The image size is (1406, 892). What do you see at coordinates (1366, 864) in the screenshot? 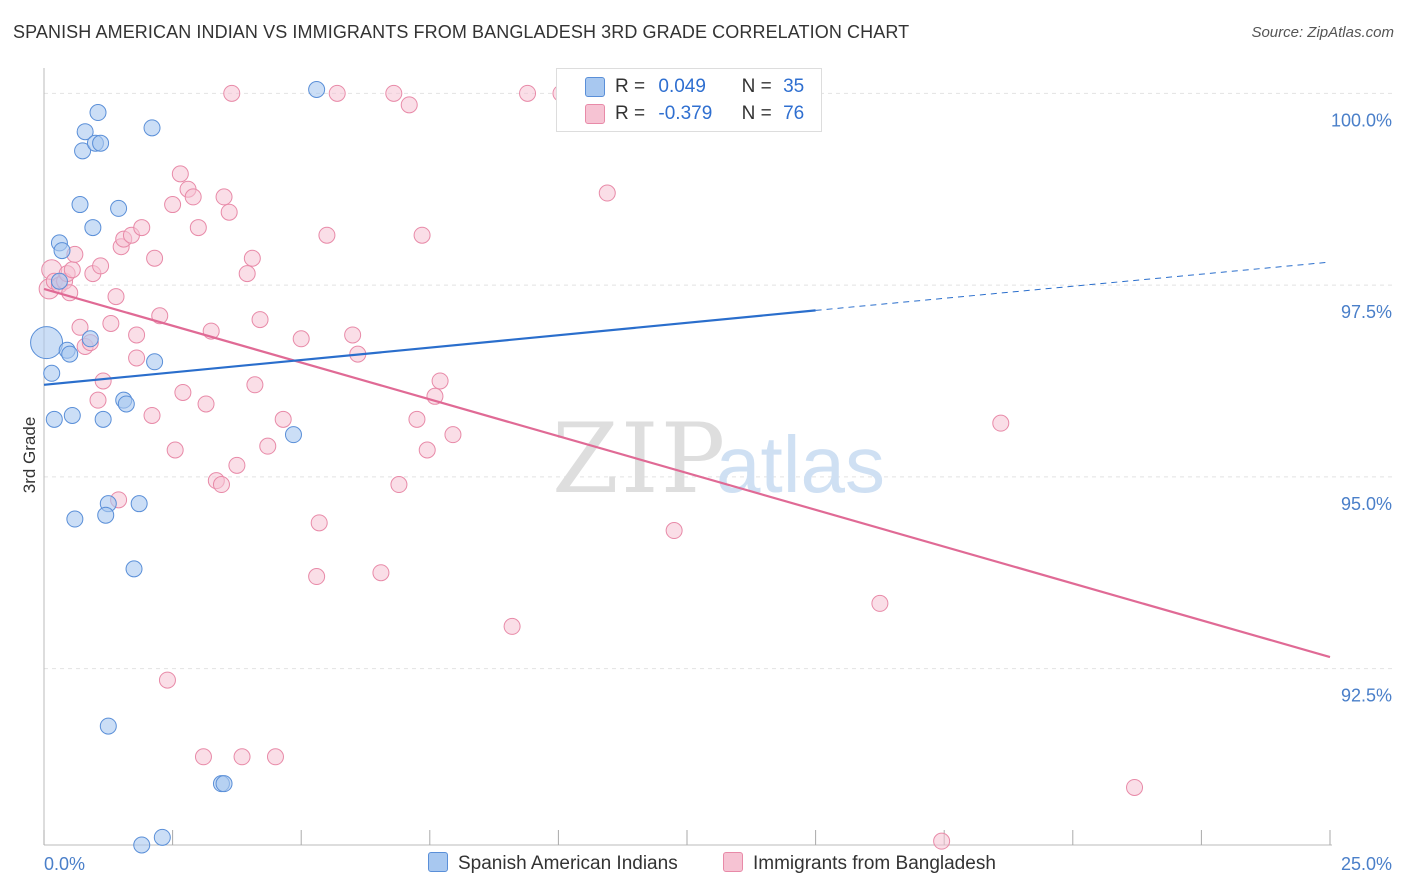
I see `x-tick-label: 25.0%` at bounding box center [1366, 864].